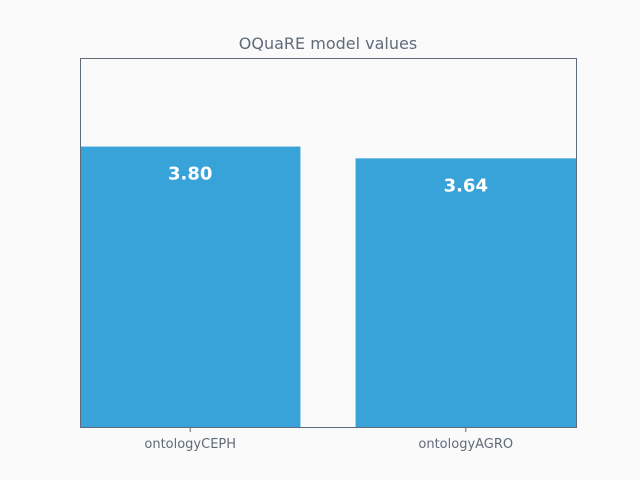 This screenshot has height=480, width=640. I want to click on x-tick-label: ontologyAGRO, so click(465, 444).